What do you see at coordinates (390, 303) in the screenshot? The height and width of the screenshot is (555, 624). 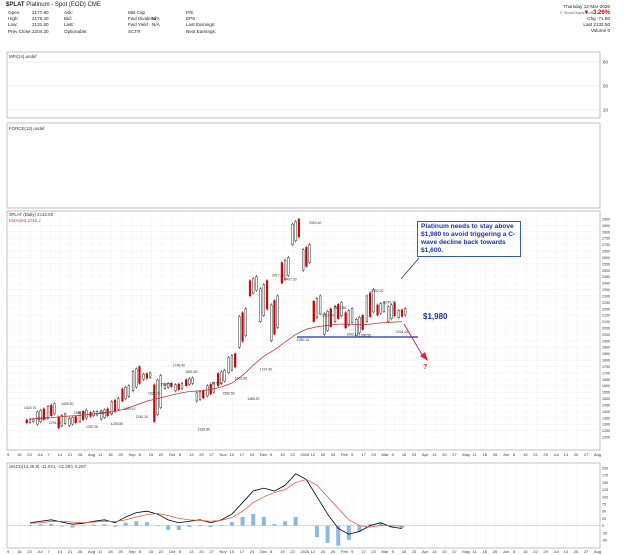 I see `price-data-label: 2245.70` at bounding box center [390, 303].